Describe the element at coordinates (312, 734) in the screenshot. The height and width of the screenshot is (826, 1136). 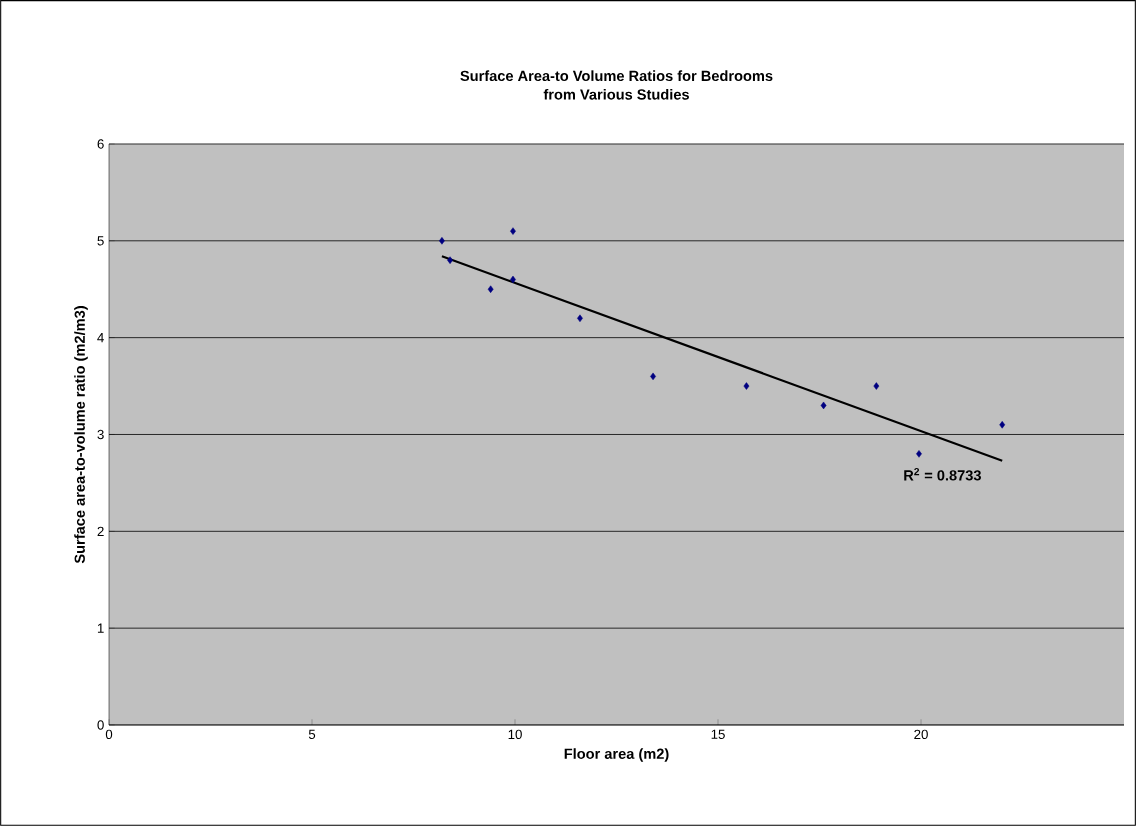
I see `x-tick-label: 5` at that location.